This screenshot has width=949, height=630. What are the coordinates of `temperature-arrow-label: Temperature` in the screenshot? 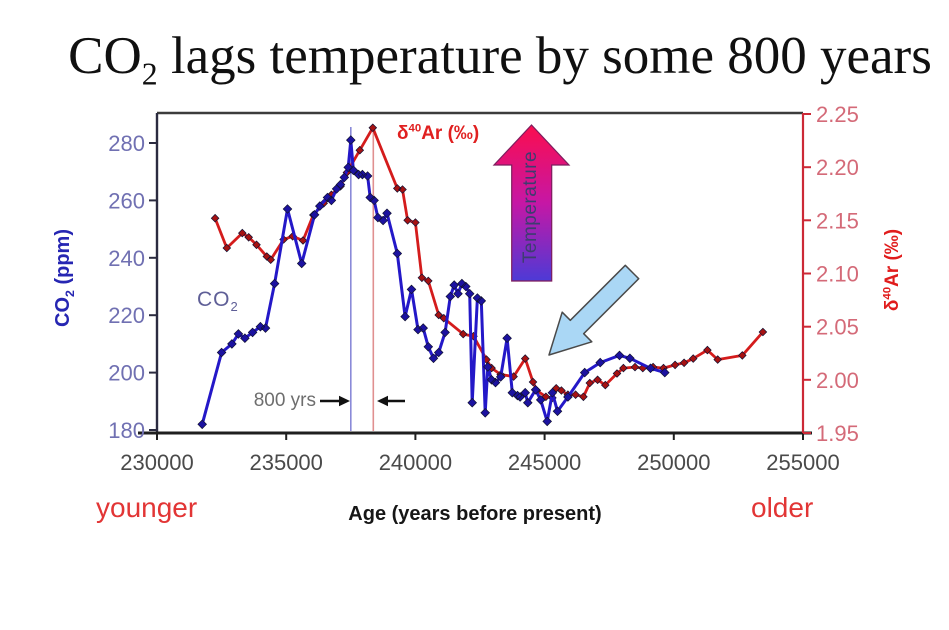 It's located at (530, 207).